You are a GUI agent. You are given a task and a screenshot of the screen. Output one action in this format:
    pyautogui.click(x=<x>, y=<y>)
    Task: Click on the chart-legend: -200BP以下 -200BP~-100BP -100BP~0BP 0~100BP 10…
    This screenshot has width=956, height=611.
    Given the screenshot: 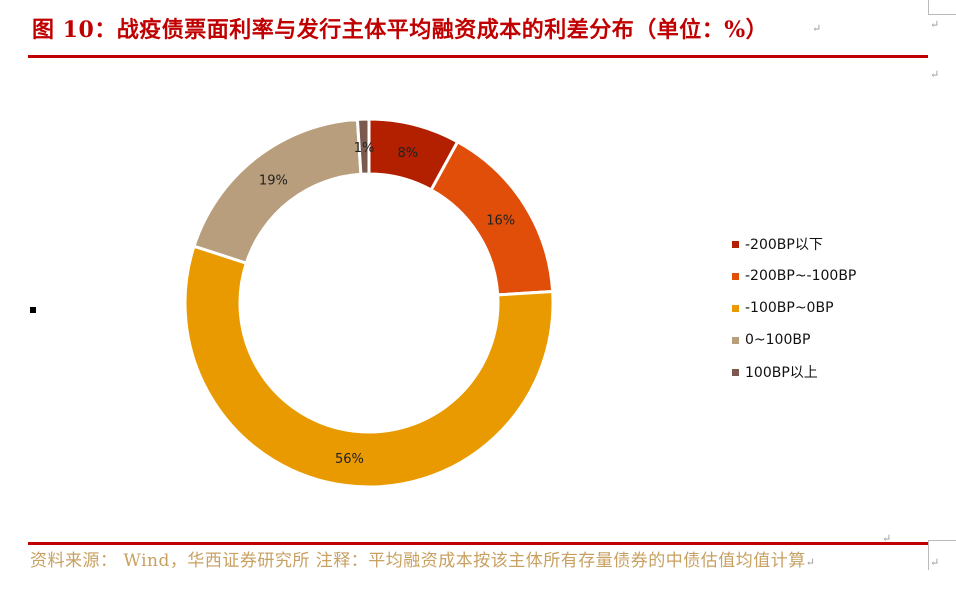 What is the action you would take?
    pyautogui.click(x=794, y=308)
    